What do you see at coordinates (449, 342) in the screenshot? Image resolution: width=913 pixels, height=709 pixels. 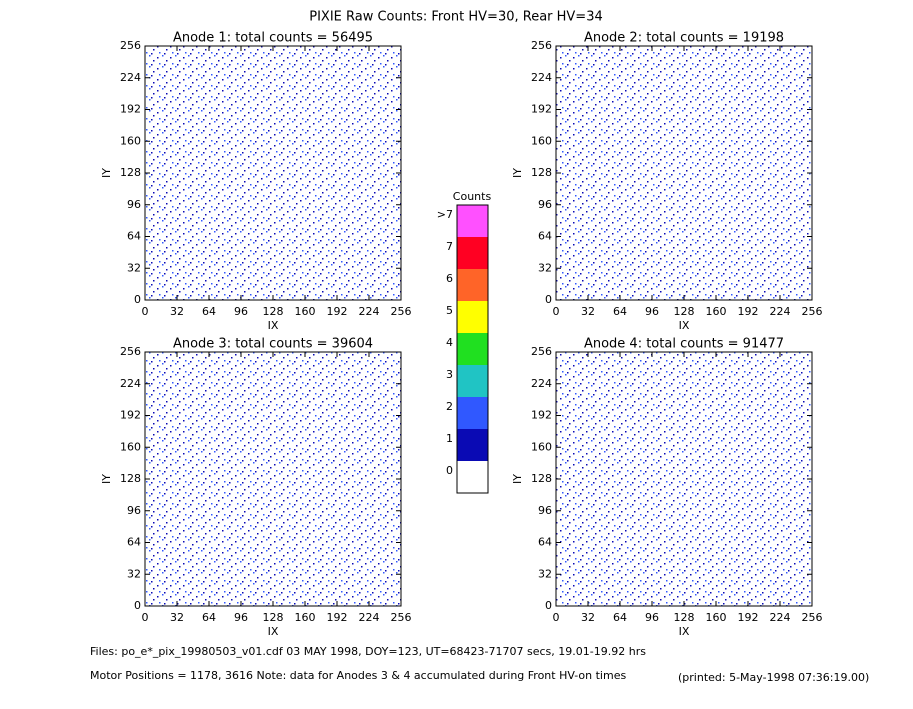 I see `colorbar-label: 4` at bounding box center [449, 342].